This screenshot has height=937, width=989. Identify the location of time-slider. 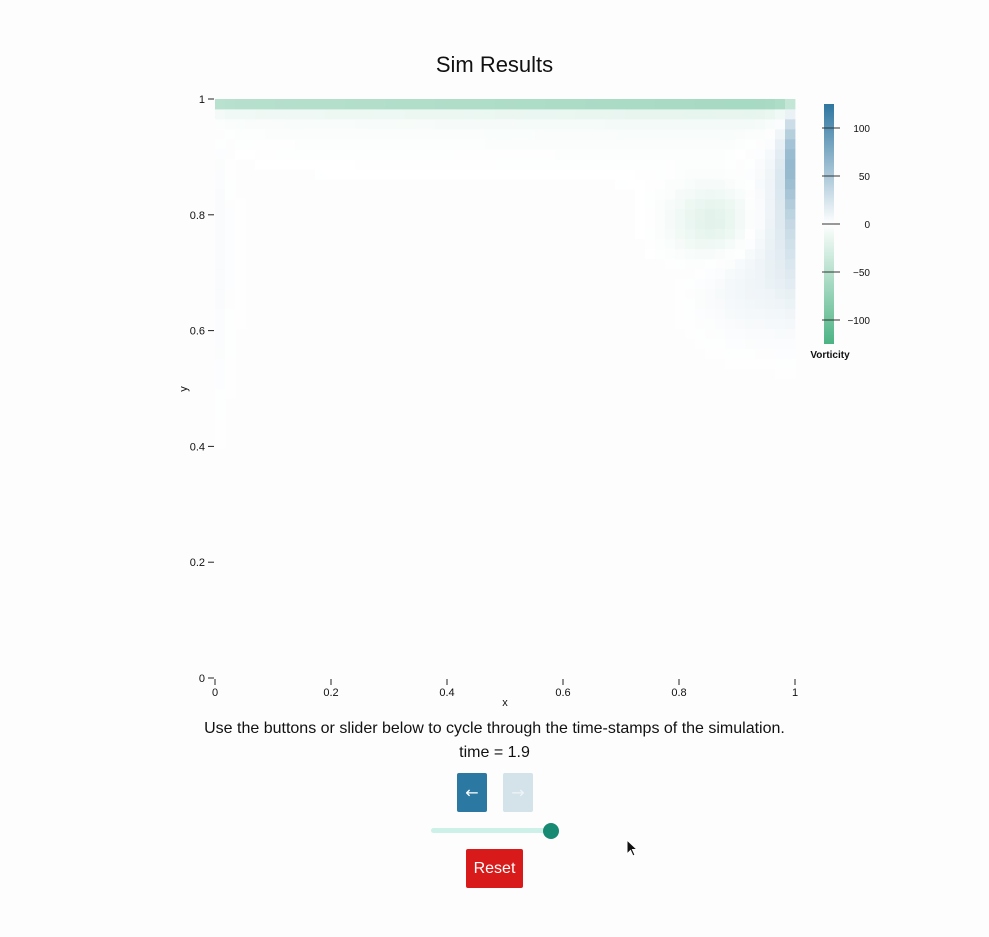
(492, 830).